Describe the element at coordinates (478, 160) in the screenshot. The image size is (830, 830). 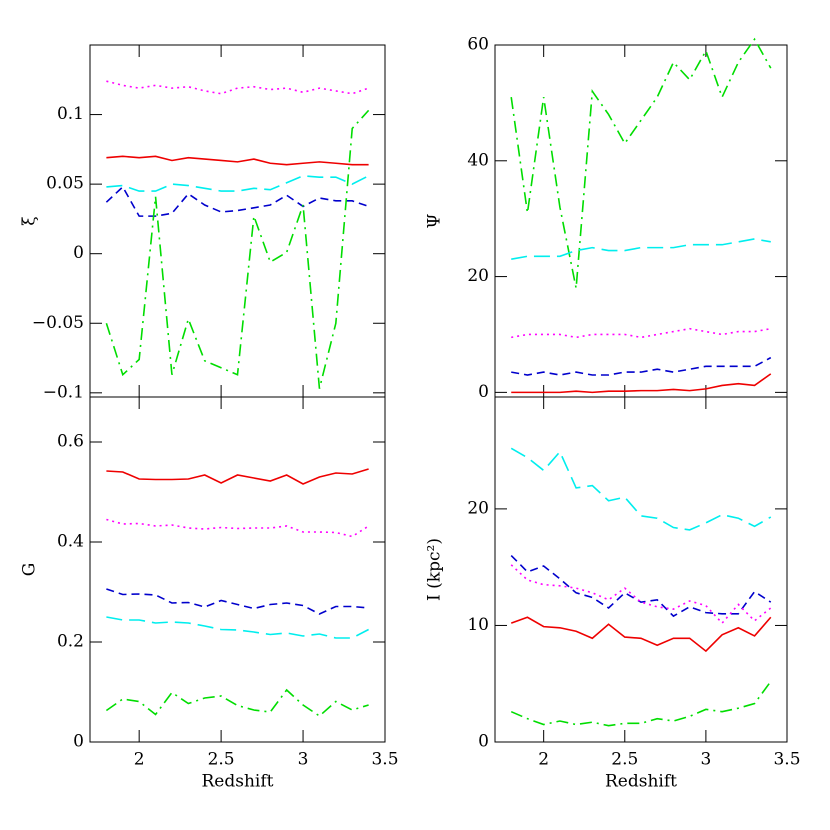
I see `y-tick-label: 40` at that location.